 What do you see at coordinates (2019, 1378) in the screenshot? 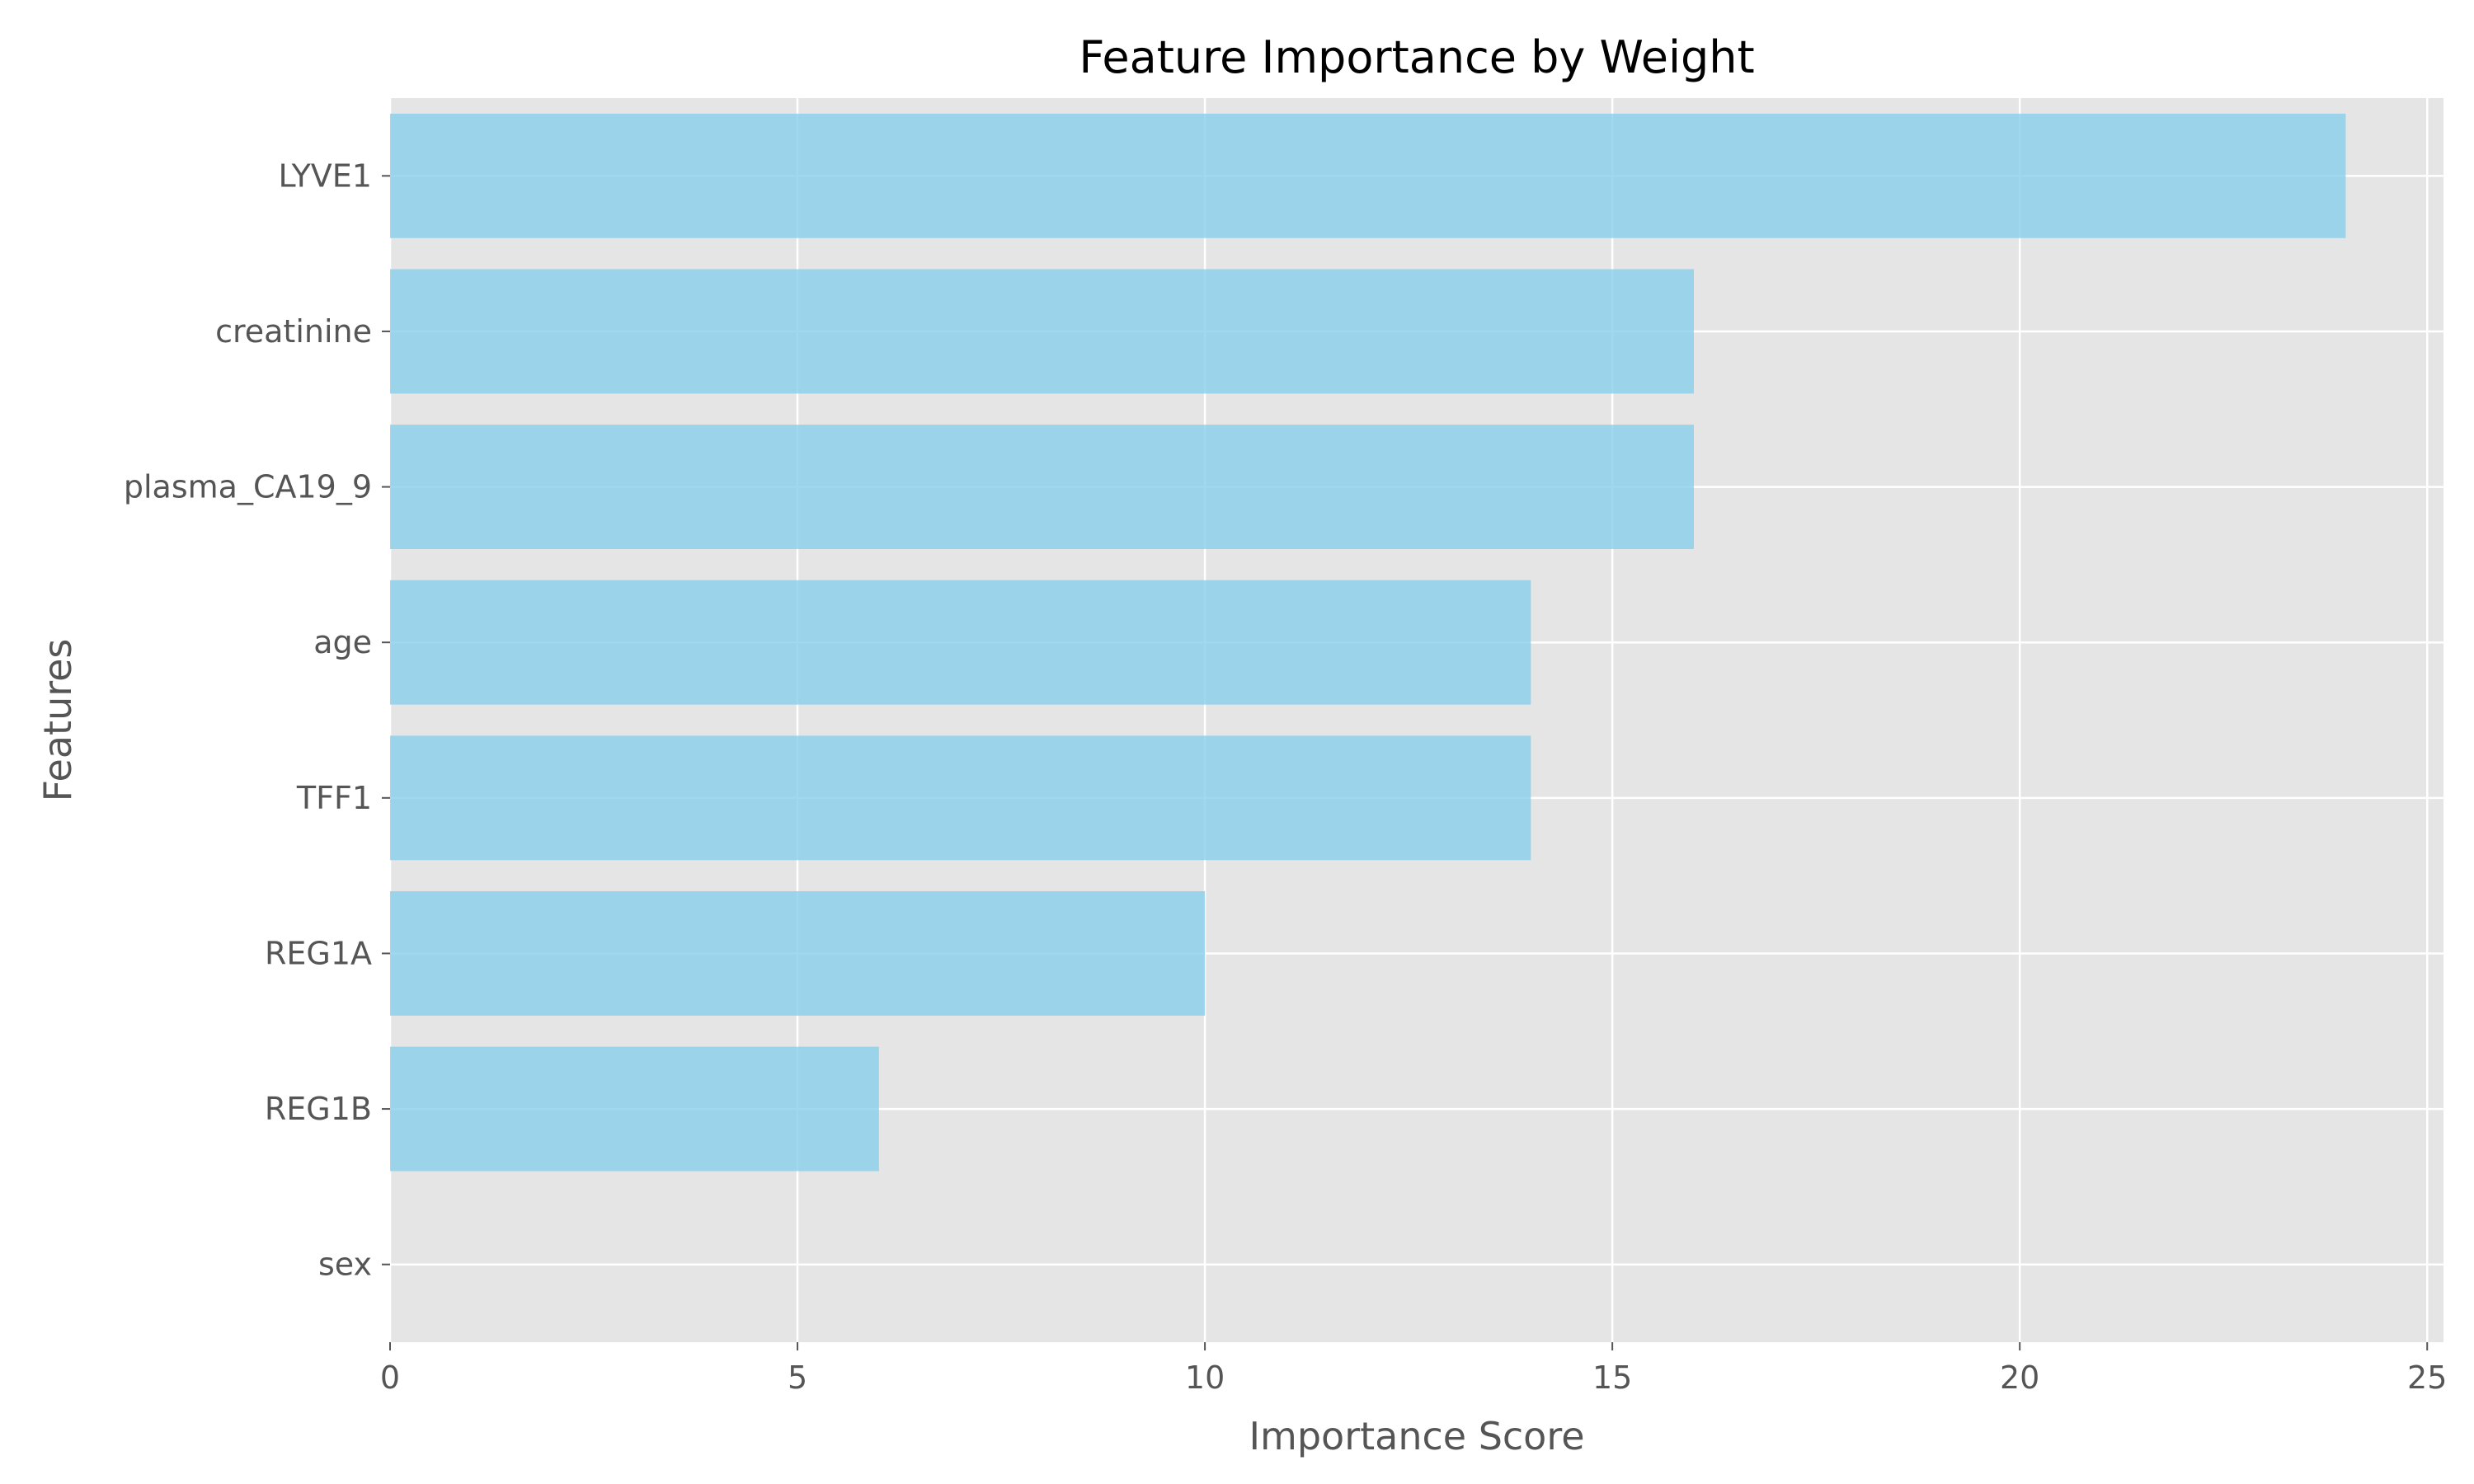
I see `x-tick-label: 20` at bounding box center [2019, 1378].